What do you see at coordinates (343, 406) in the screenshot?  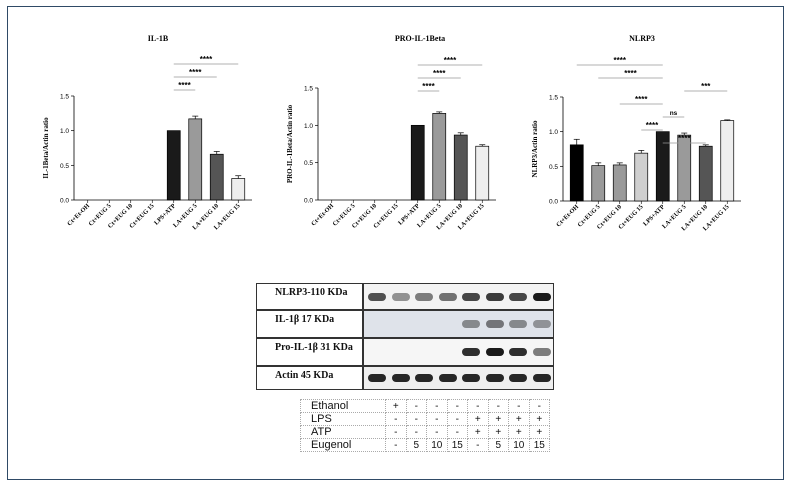 I see `treatment-label: Ethanol` at bounding box center [343, 406].